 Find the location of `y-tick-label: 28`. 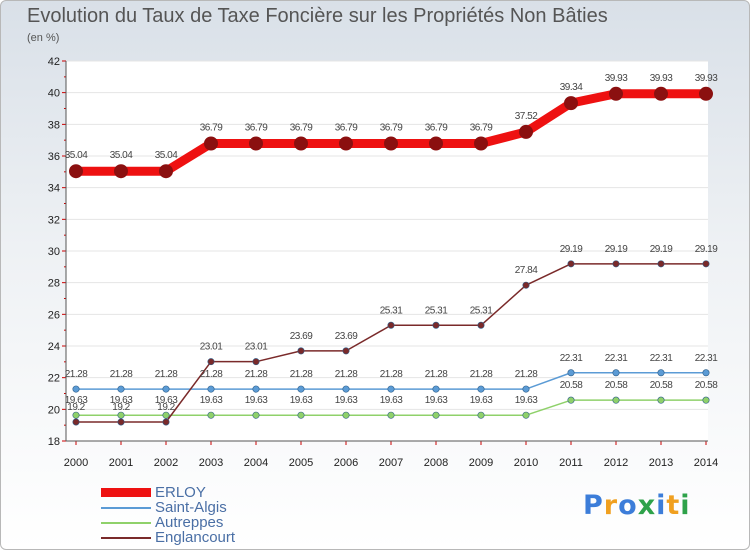

y-tick-label: 28 is located at coordinates (54, 284).